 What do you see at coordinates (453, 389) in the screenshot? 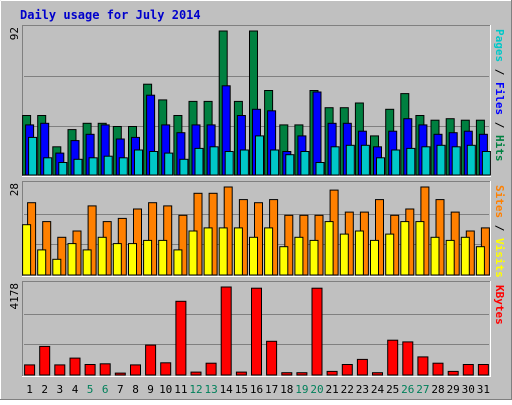
I see `x-tick-label-day-29: 29` at bounding box center [453, 389].